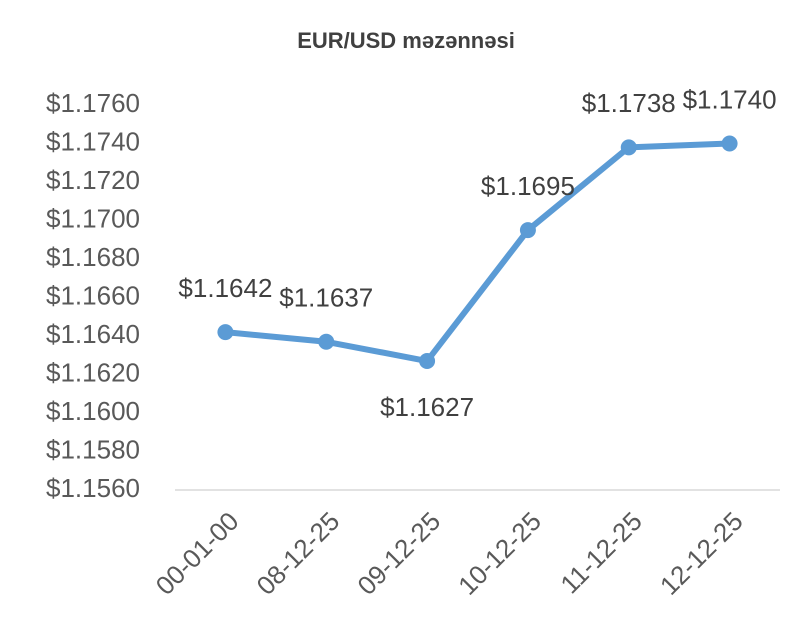 The height and width of the screenshot is (629, 812). What do you see at coordinates (499, 553) in the screenshot?
I see `x-tick-label: 10-12-25` at bounding box center [499, 553].